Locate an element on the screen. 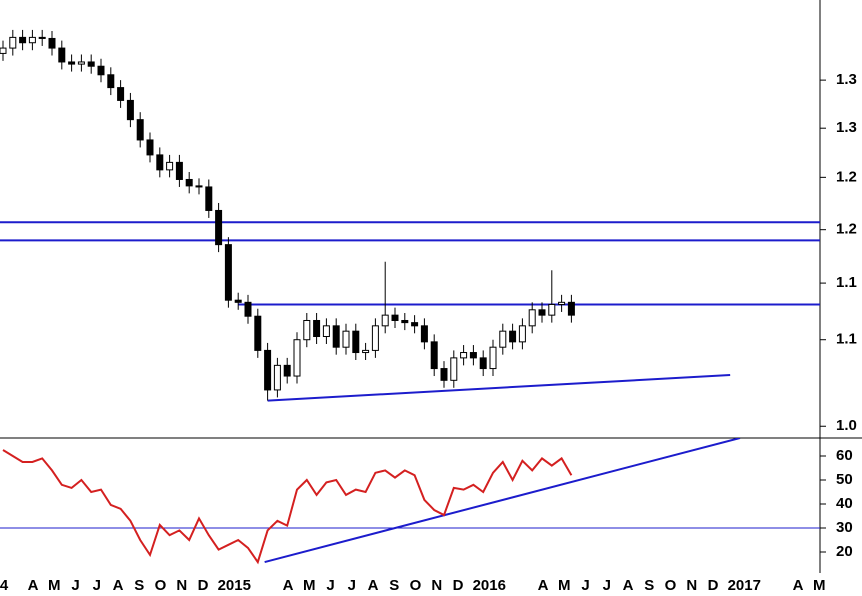 The width and height of the screenshot is (862, 596). y-tick-label: 60 is located at coordinates (844, 455).